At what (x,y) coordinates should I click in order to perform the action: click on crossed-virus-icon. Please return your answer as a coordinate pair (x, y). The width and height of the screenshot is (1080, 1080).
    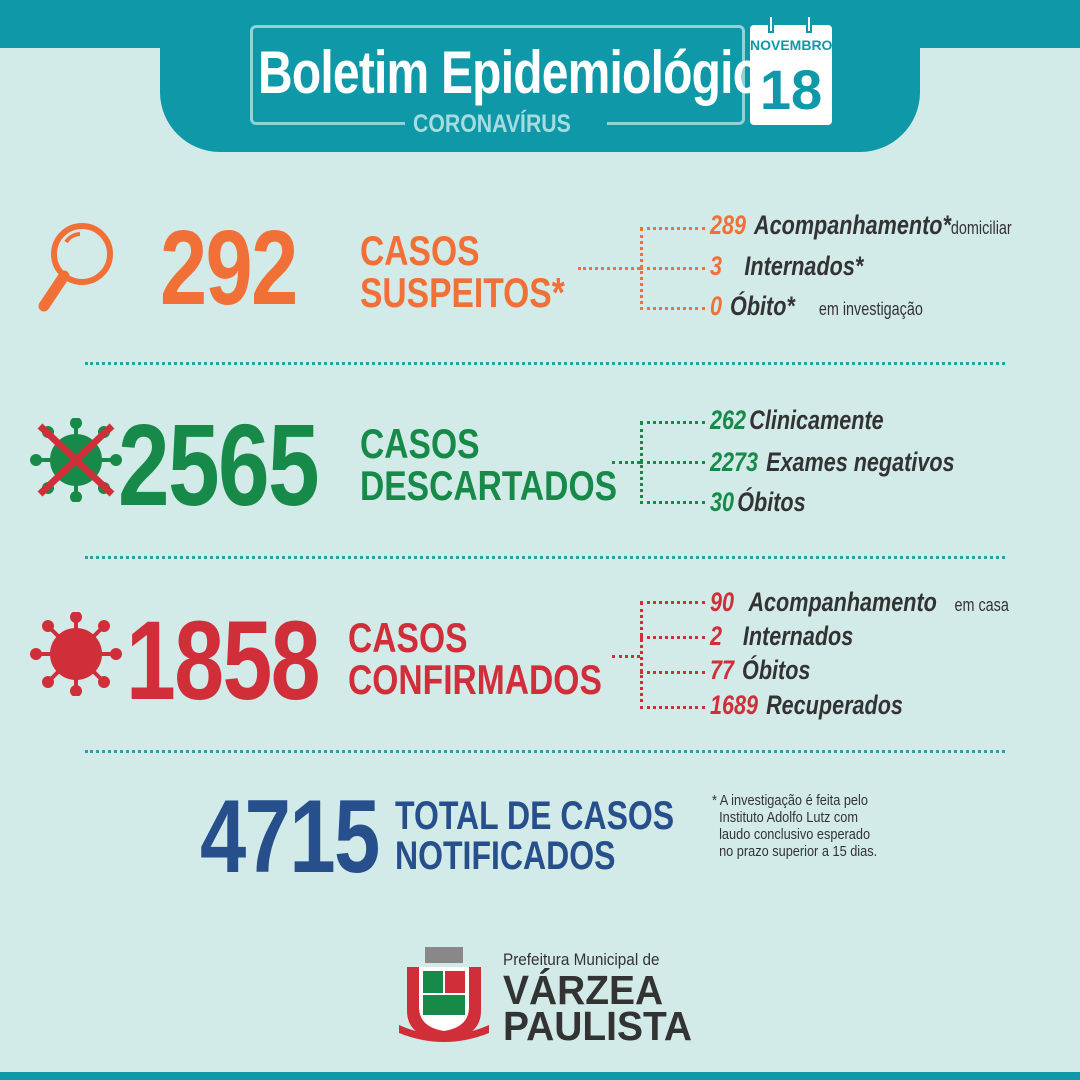
    Looking at the image, I should click on (76, 460).